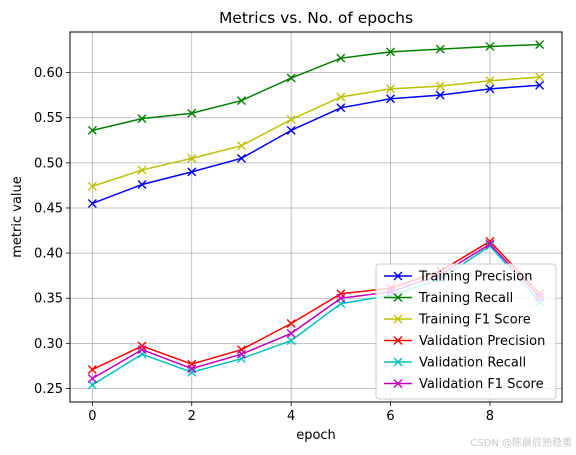 The height and width of the screenshot is (455, 576). What do you see at coordinates (48, 344) in the screenshot?
I see `y-tick-label: 0.30` at bounding box center [48, 344].